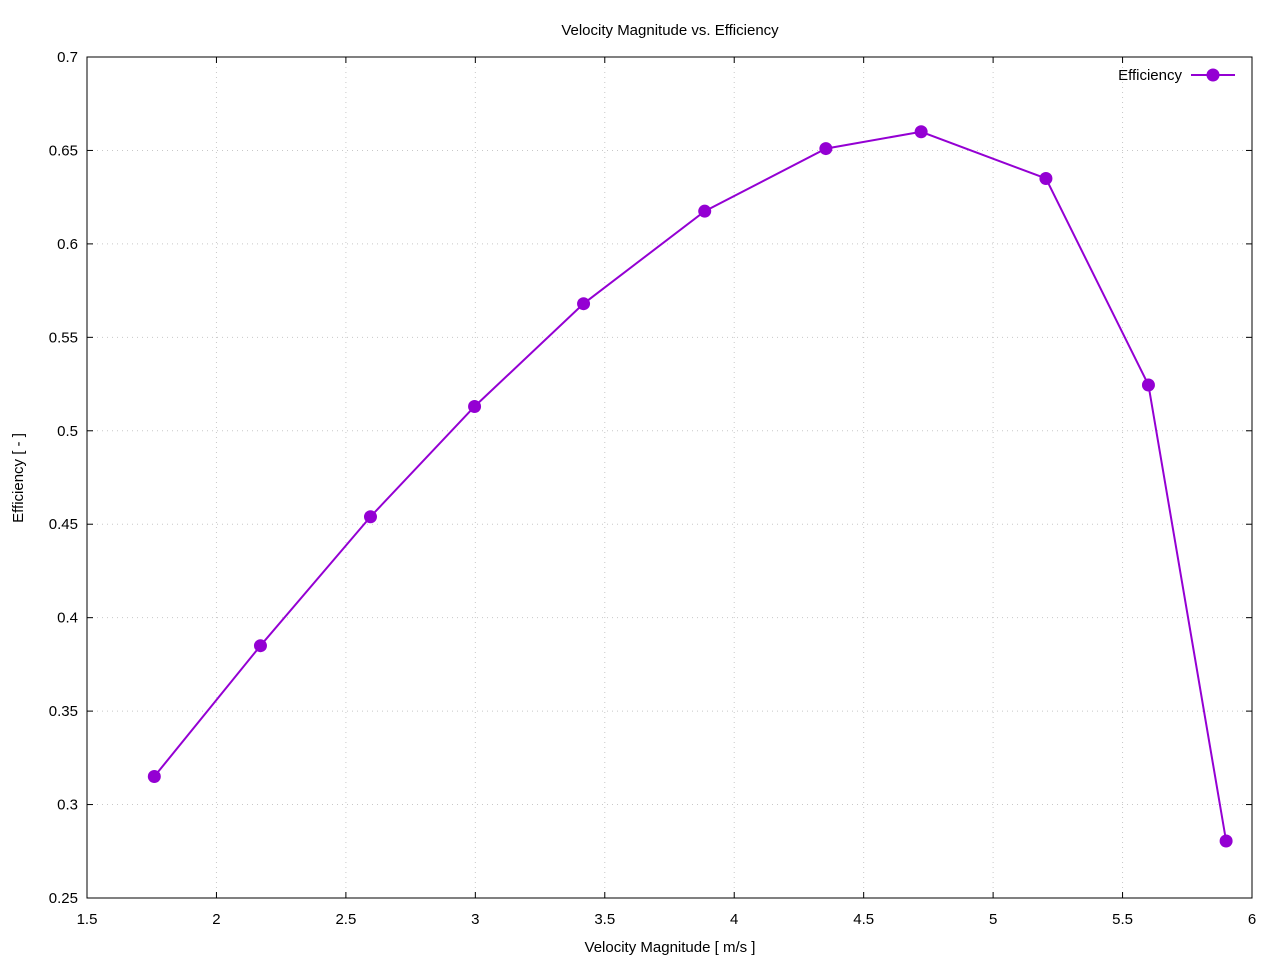 This screenshot has height=965, width=1280. Describe the element at coordinates (63, 150) in the screenshot. I see `y-tick-label: 0.65` at that location.